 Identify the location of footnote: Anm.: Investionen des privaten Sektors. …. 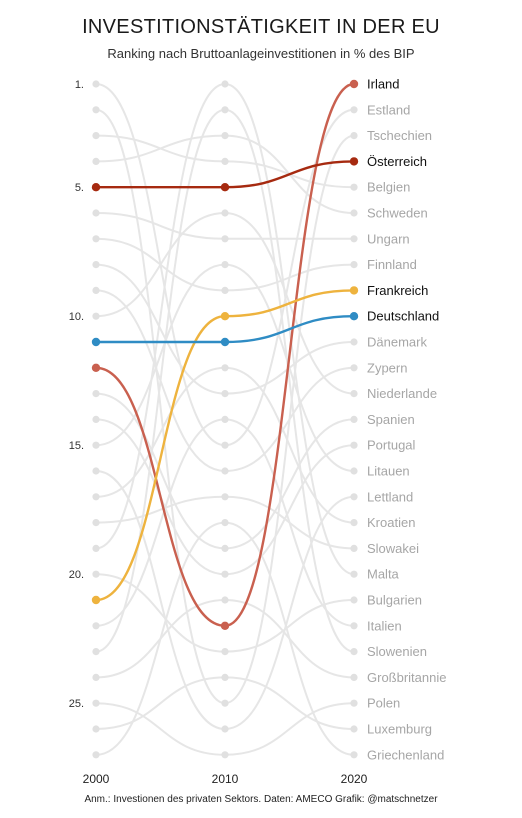
(261, 799).